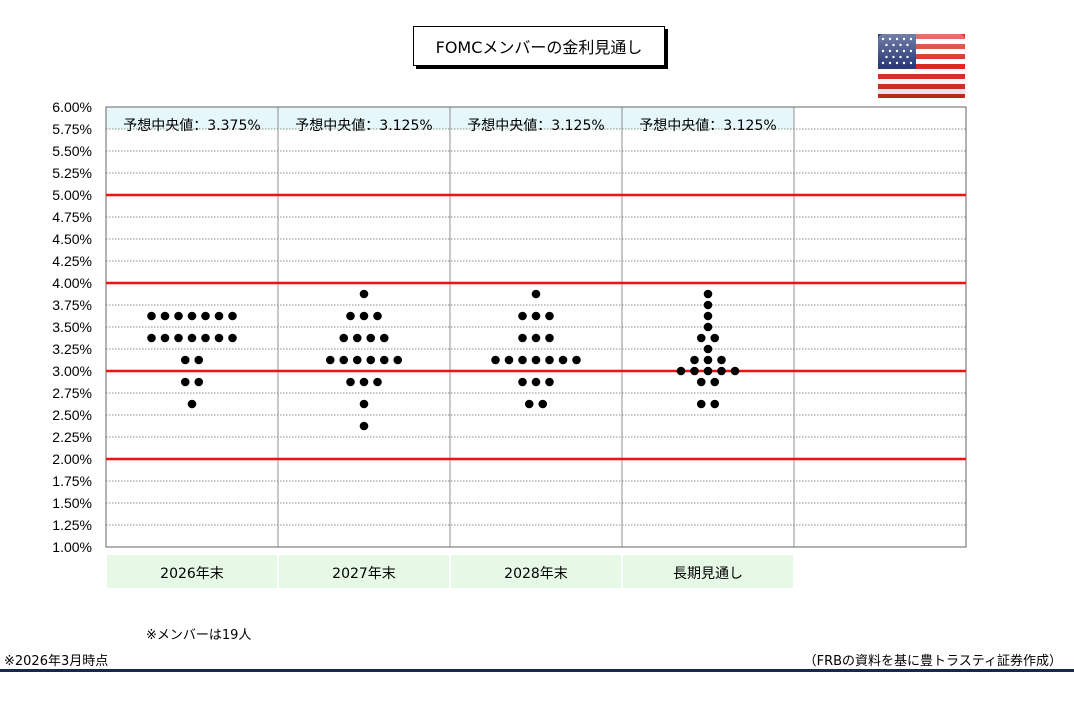 This screenshot has height=707, width=1074. I want to click on members-note: ※メンバーは19人, so click(199, 635).